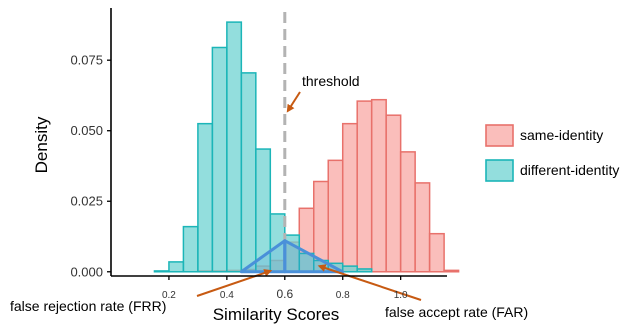 The width and height of the screenshot is (637, 327). Describe the element at coordinates (331, 81) in the screenshot. I see `threshold-label: threshold` at that location.